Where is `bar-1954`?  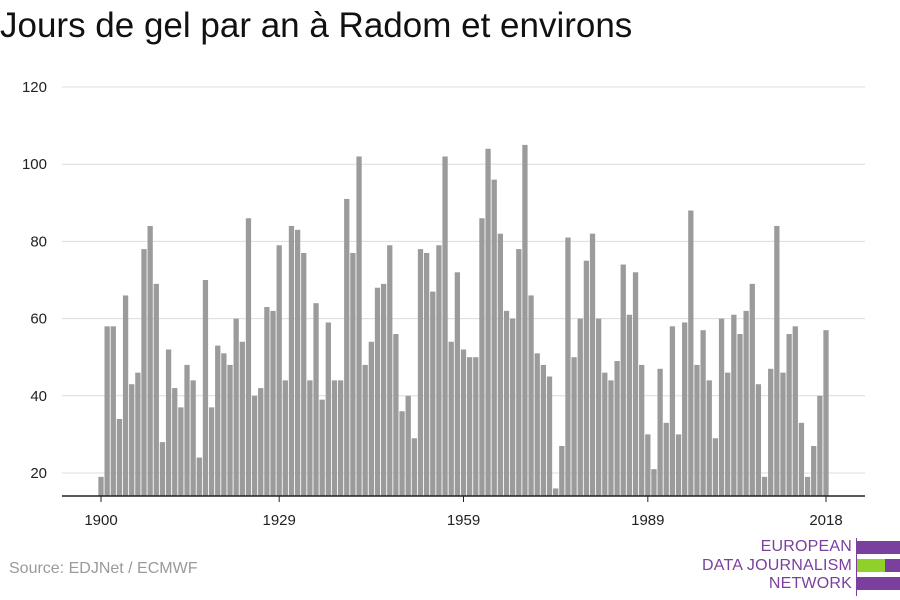 bar-1954 is located at coordinates (433, 393).